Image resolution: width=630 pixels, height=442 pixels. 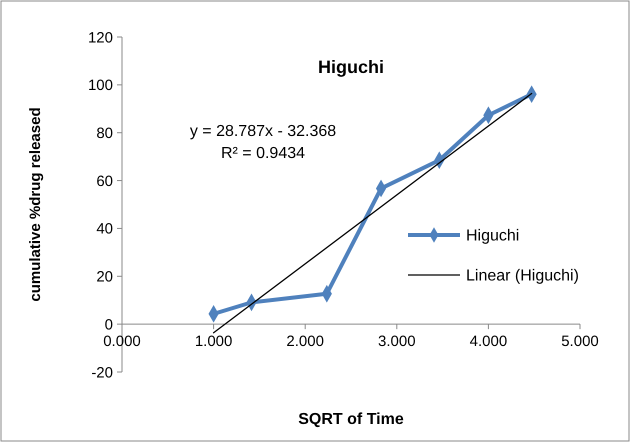 What do you see at coordinates (108, 325) in the screenshot?
I see `y-tick-label: 0` at bounding box center [108, 325].